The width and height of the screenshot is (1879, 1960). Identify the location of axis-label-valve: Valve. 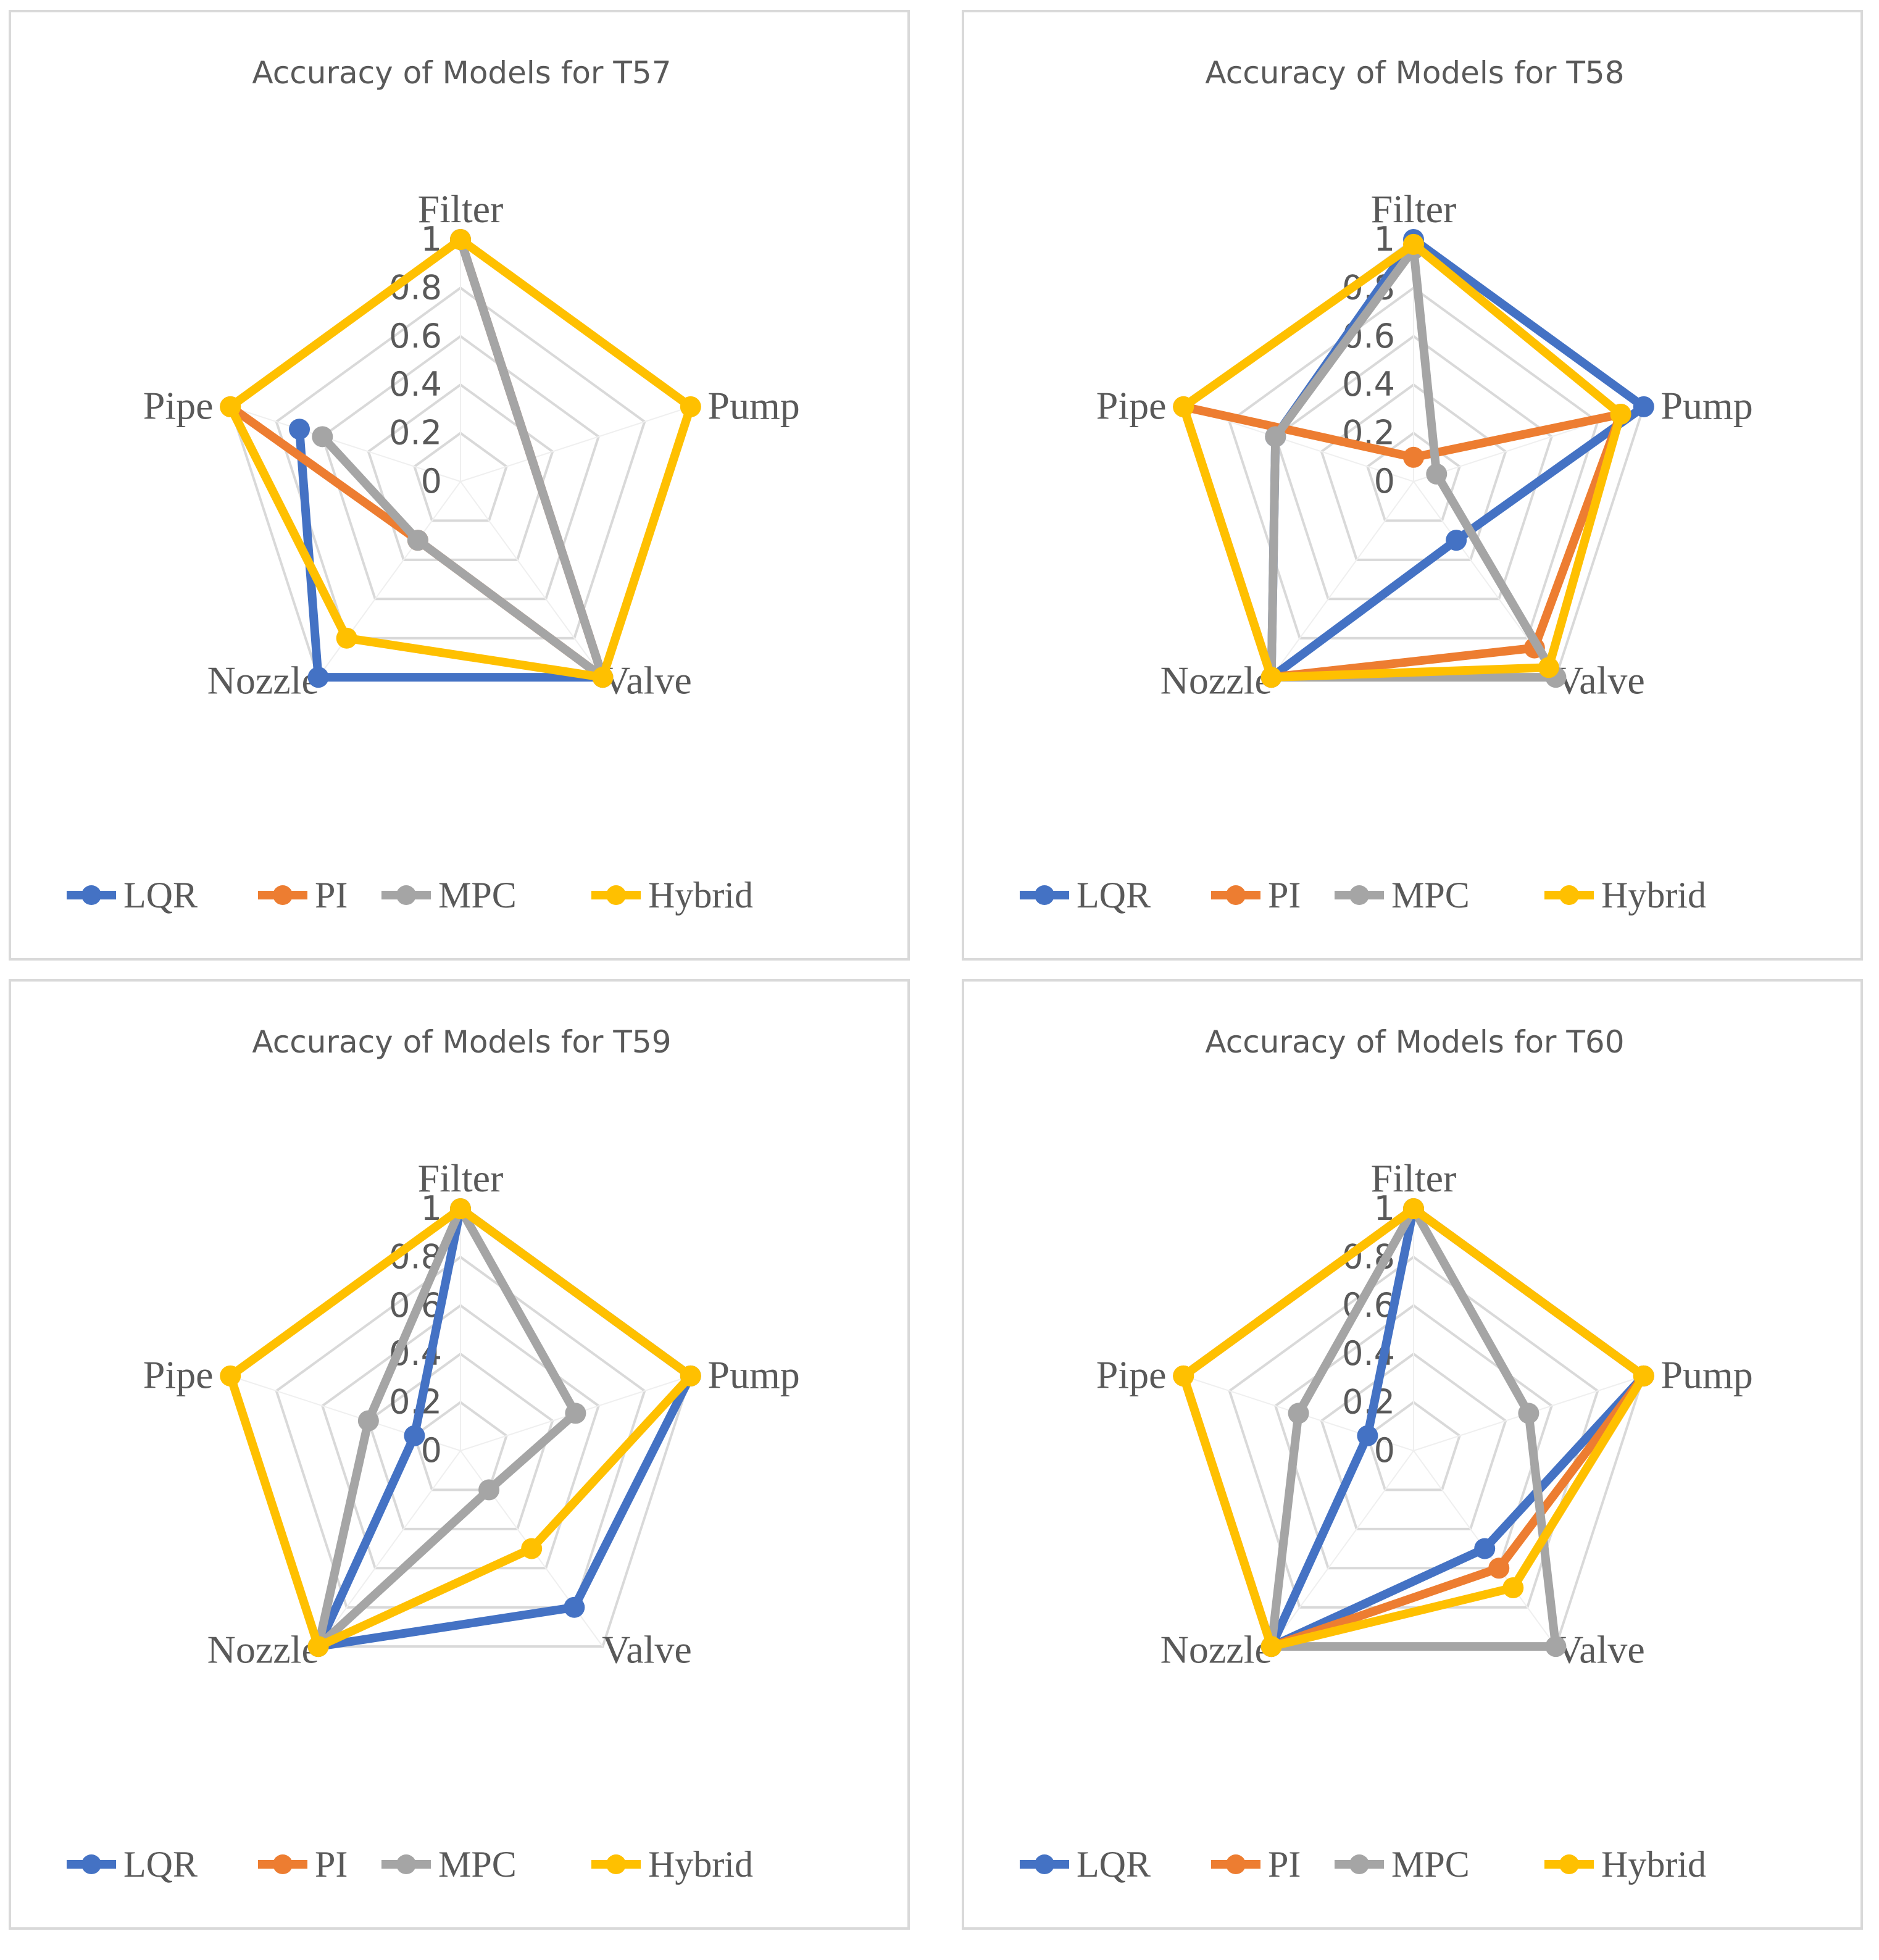
(647, 1650).